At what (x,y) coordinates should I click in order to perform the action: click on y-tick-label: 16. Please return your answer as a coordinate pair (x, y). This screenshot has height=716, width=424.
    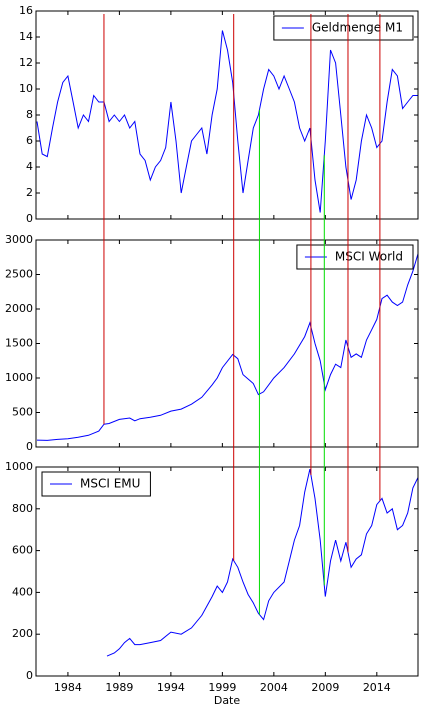
    Looking at the image, I should click on (26, 10).